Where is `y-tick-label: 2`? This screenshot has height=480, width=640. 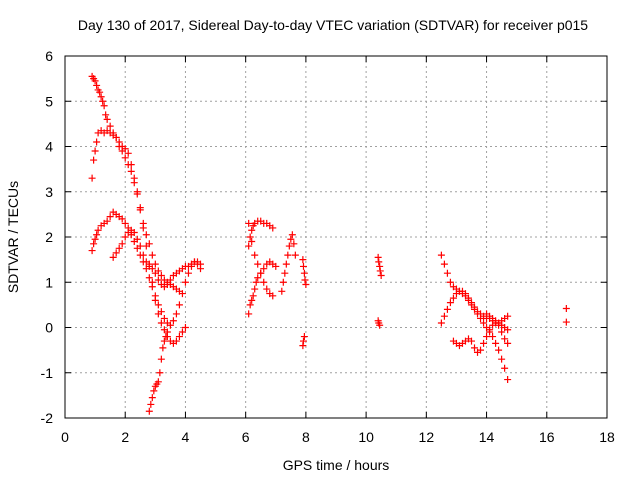 y-tick-label: 2 is located at coordinates (49, 237).